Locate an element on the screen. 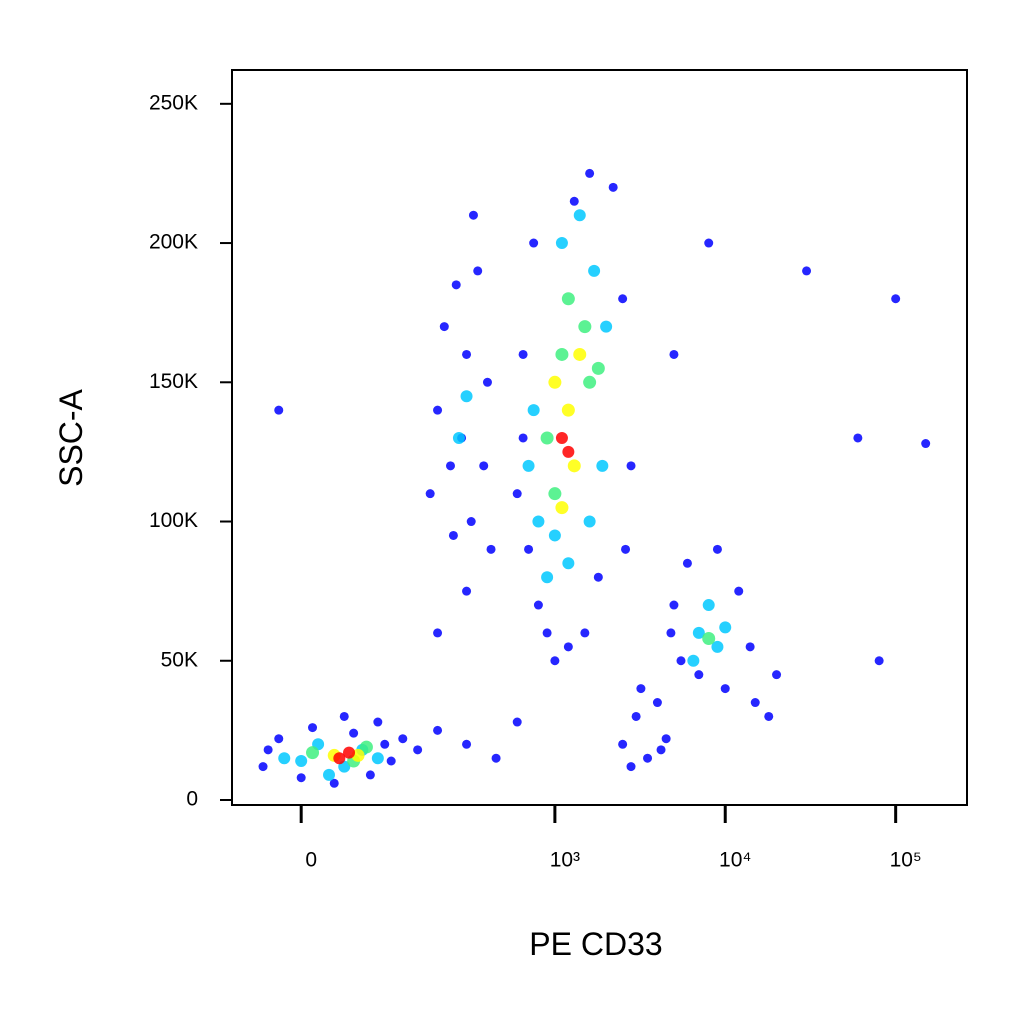 This screenshot has height=1029, width=1024. y-tick-label: 150K is located at coordinates (173, 381).